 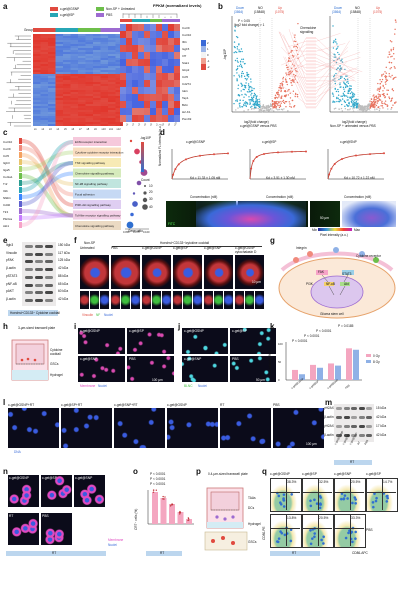 I want to click on blot-e-protein: Vinculin, so click(x=12, y=252).